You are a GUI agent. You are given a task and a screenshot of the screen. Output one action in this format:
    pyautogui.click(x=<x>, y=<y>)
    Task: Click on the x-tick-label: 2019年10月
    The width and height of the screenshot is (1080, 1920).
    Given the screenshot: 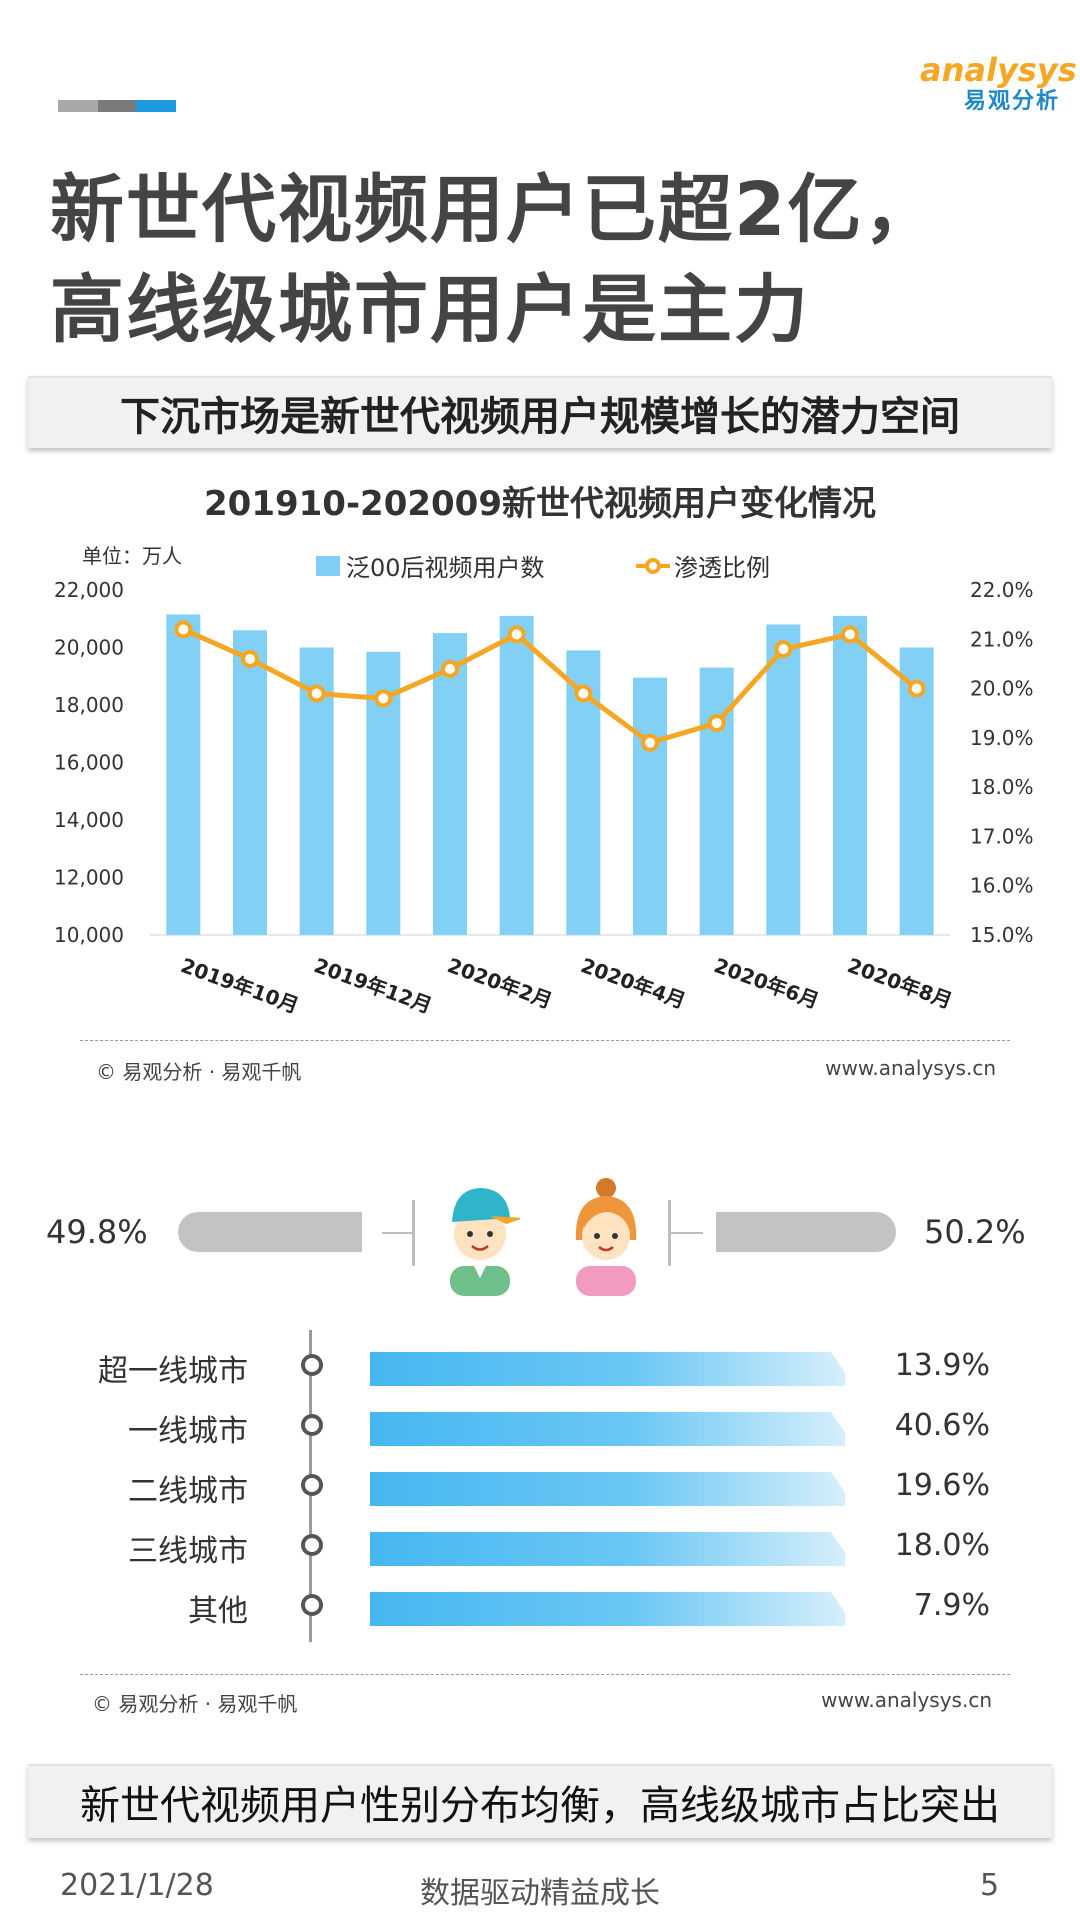 What is the action you would take?
    pyautogui.click(x=240, y=985)
    